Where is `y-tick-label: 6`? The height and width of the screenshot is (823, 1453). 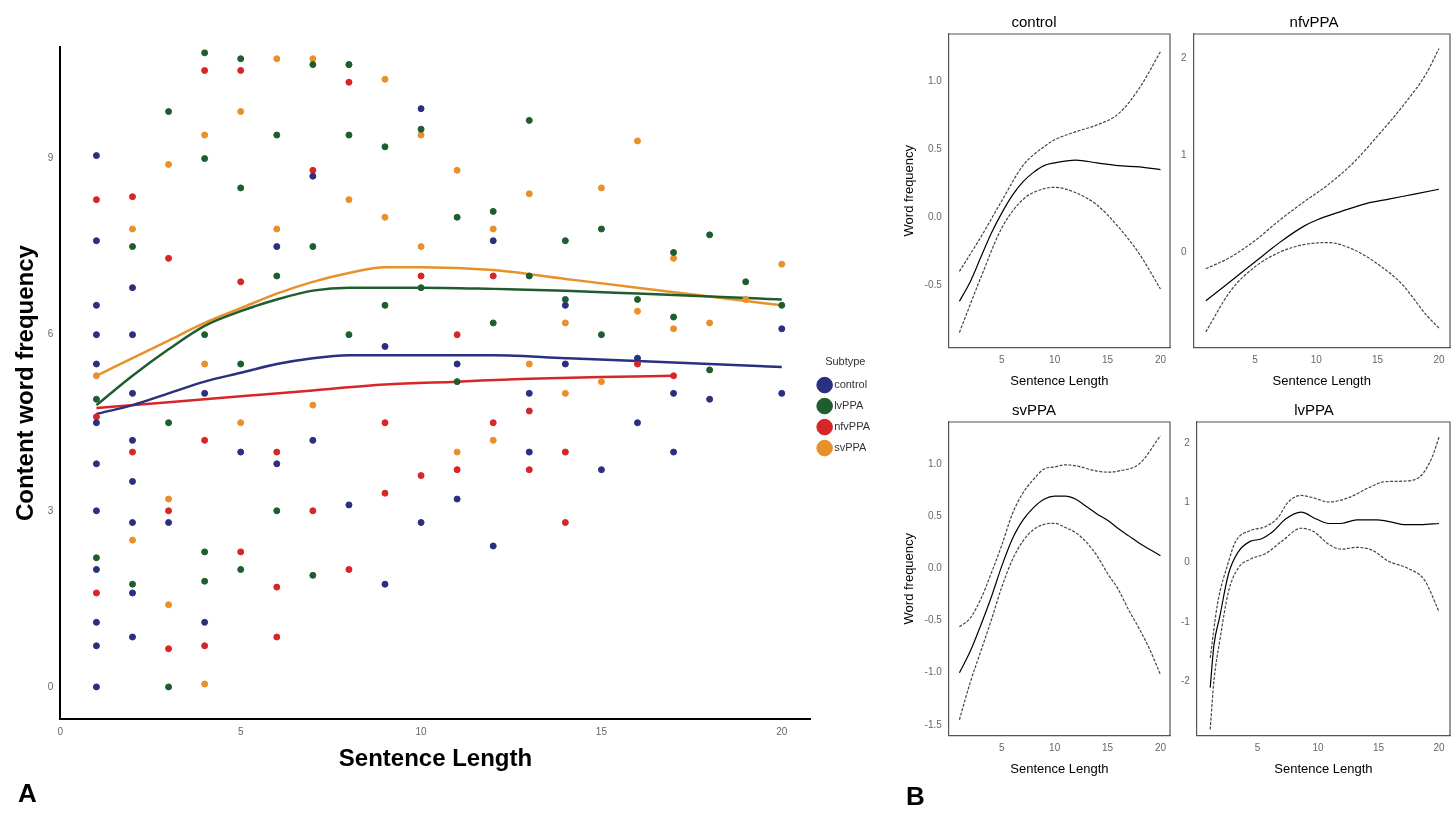 y-tick-label: 6 is located at coordinates (50, 334).